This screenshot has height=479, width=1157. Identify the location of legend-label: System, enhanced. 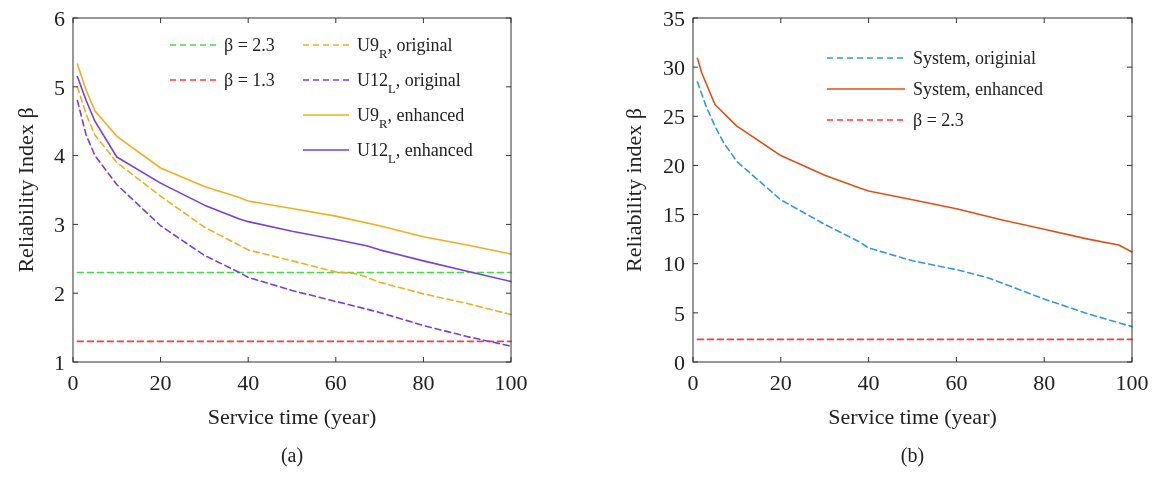
(978, 89).